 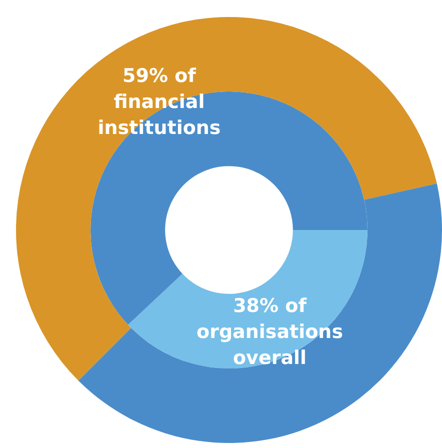 I want to click on slice-label: 38% of organisations overall, so click(x=270, y=331).